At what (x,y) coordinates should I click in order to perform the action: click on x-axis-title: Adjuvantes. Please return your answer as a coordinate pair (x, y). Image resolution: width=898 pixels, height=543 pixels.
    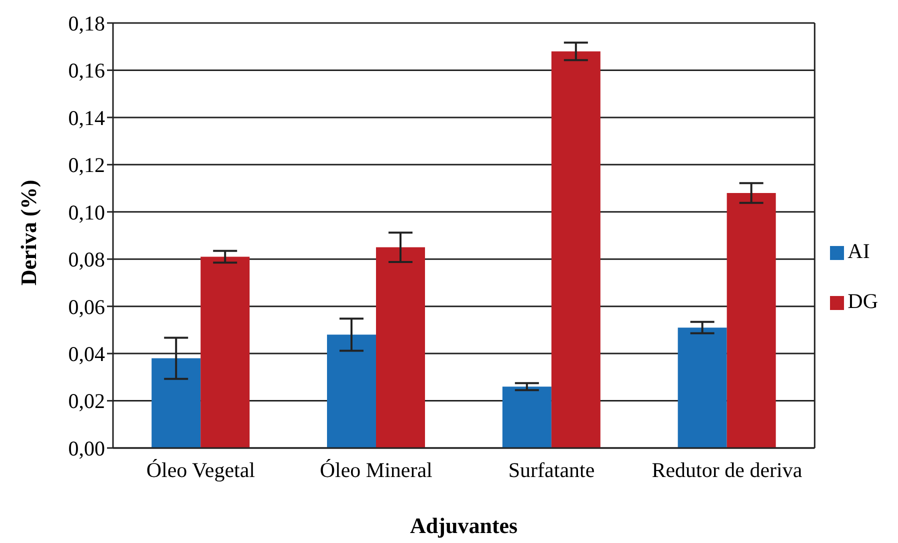
    Looking at the image, I should click on (464, 525).